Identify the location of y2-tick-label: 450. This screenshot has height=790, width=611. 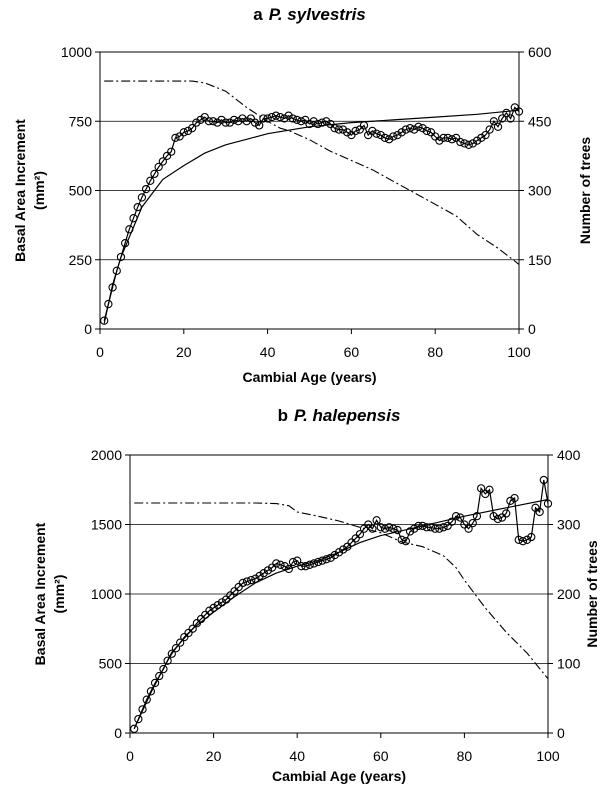
(540, 121).